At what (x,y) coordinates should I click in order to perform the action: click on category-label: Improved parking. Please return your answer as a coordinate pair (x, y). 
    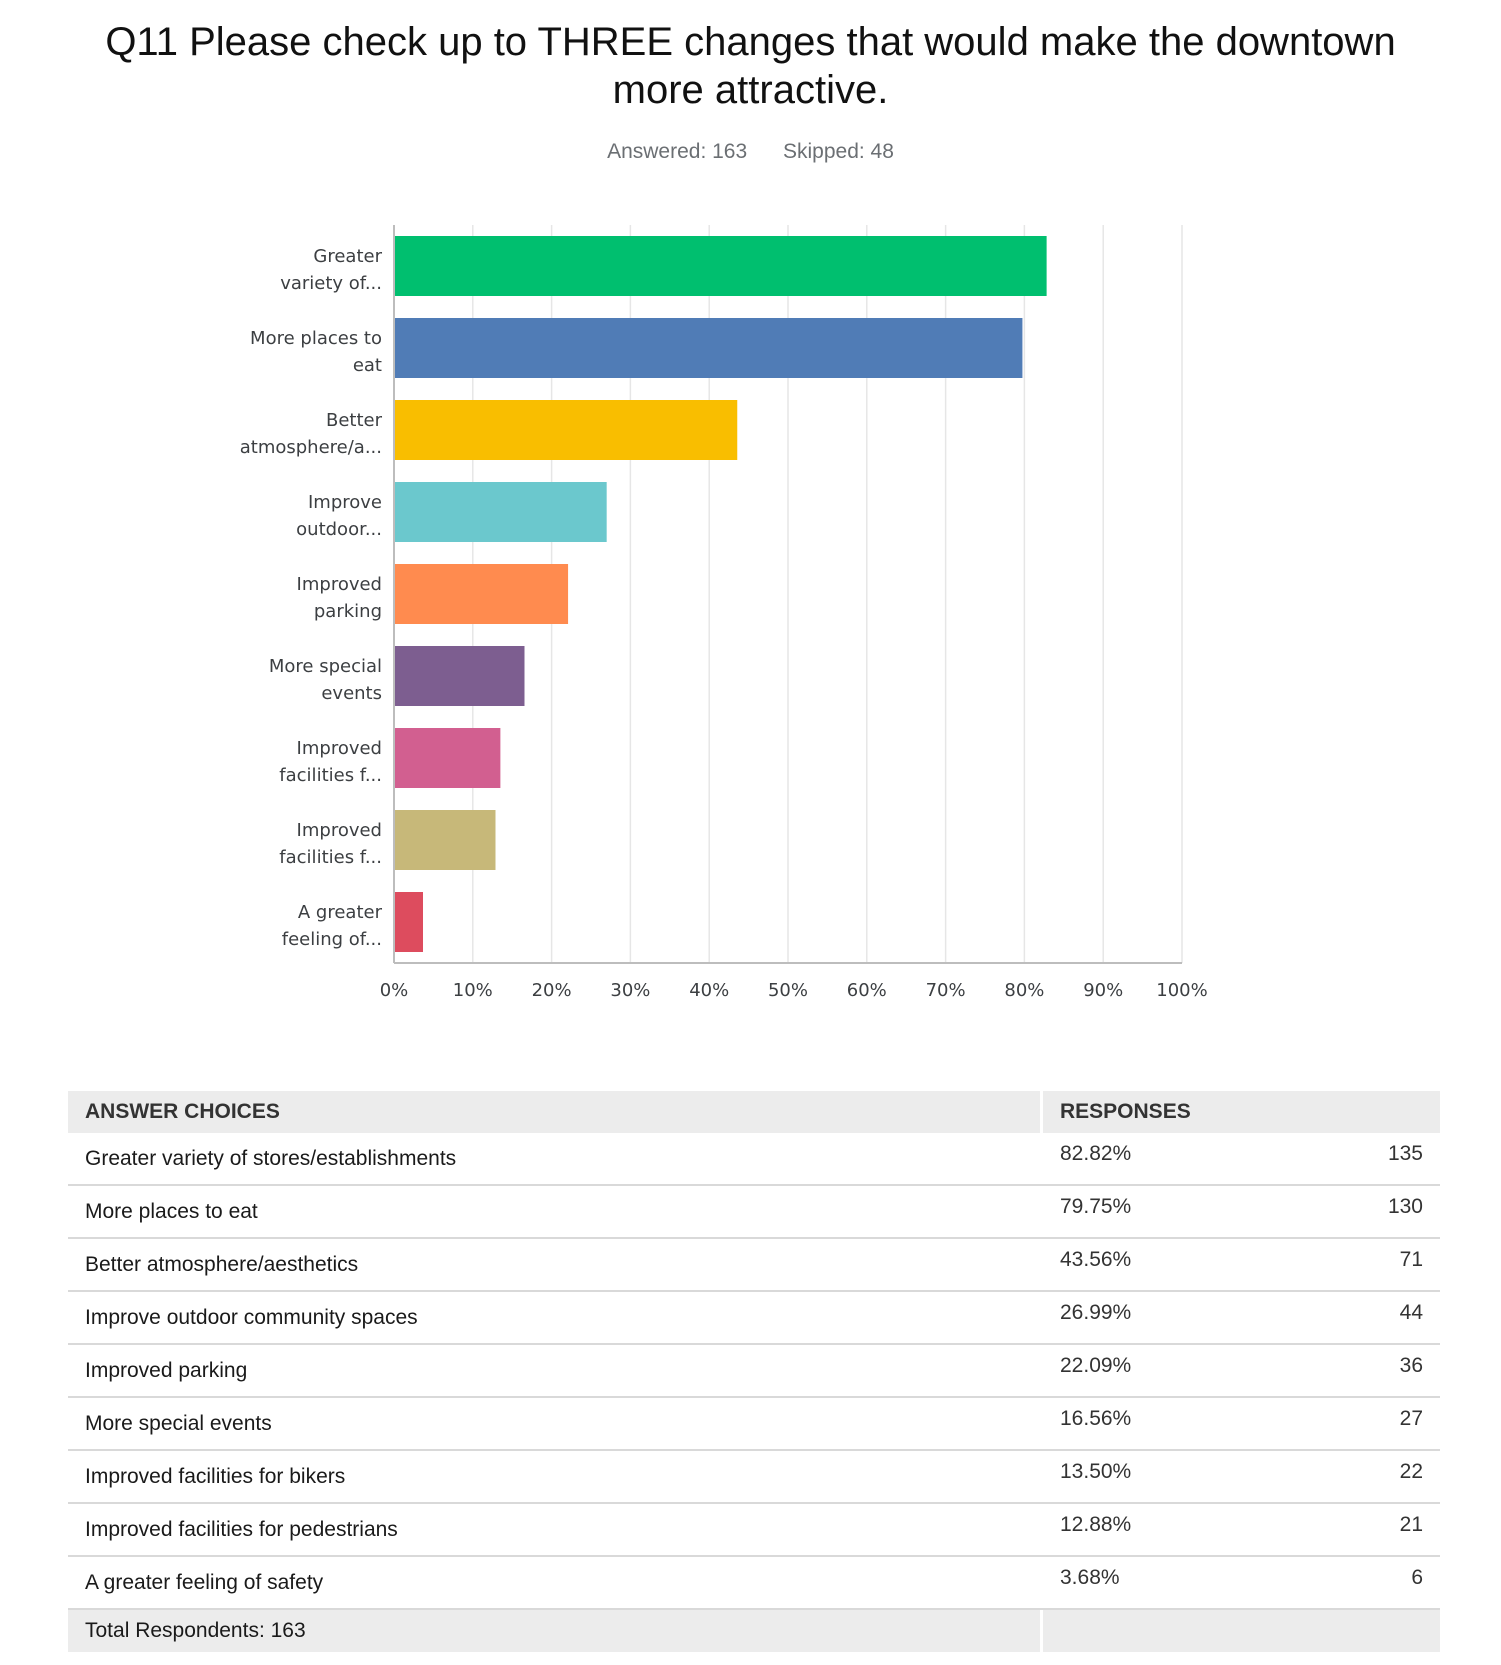
    Looking at the image, I should click on (339, 598).